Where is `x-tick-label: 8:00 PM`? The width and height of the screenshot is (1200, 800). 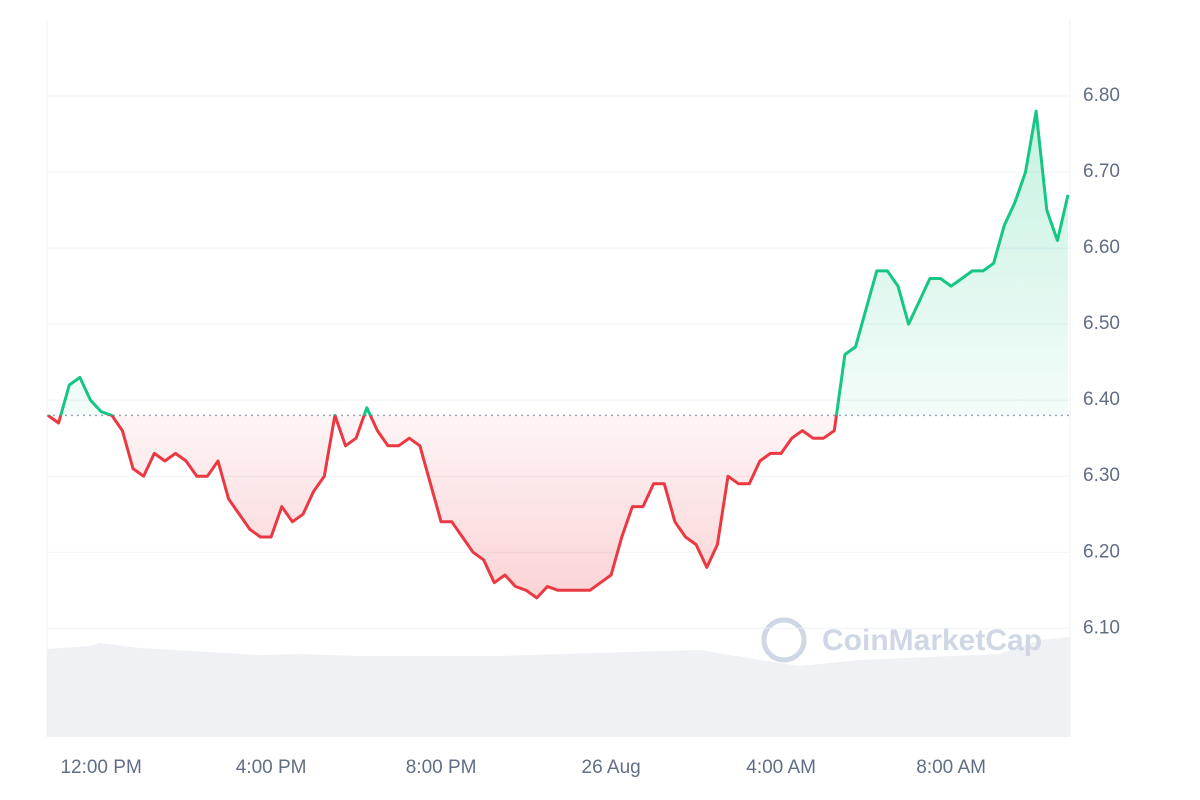
x-tick-label: 8:00 PM is located at coordinates (441, 767).